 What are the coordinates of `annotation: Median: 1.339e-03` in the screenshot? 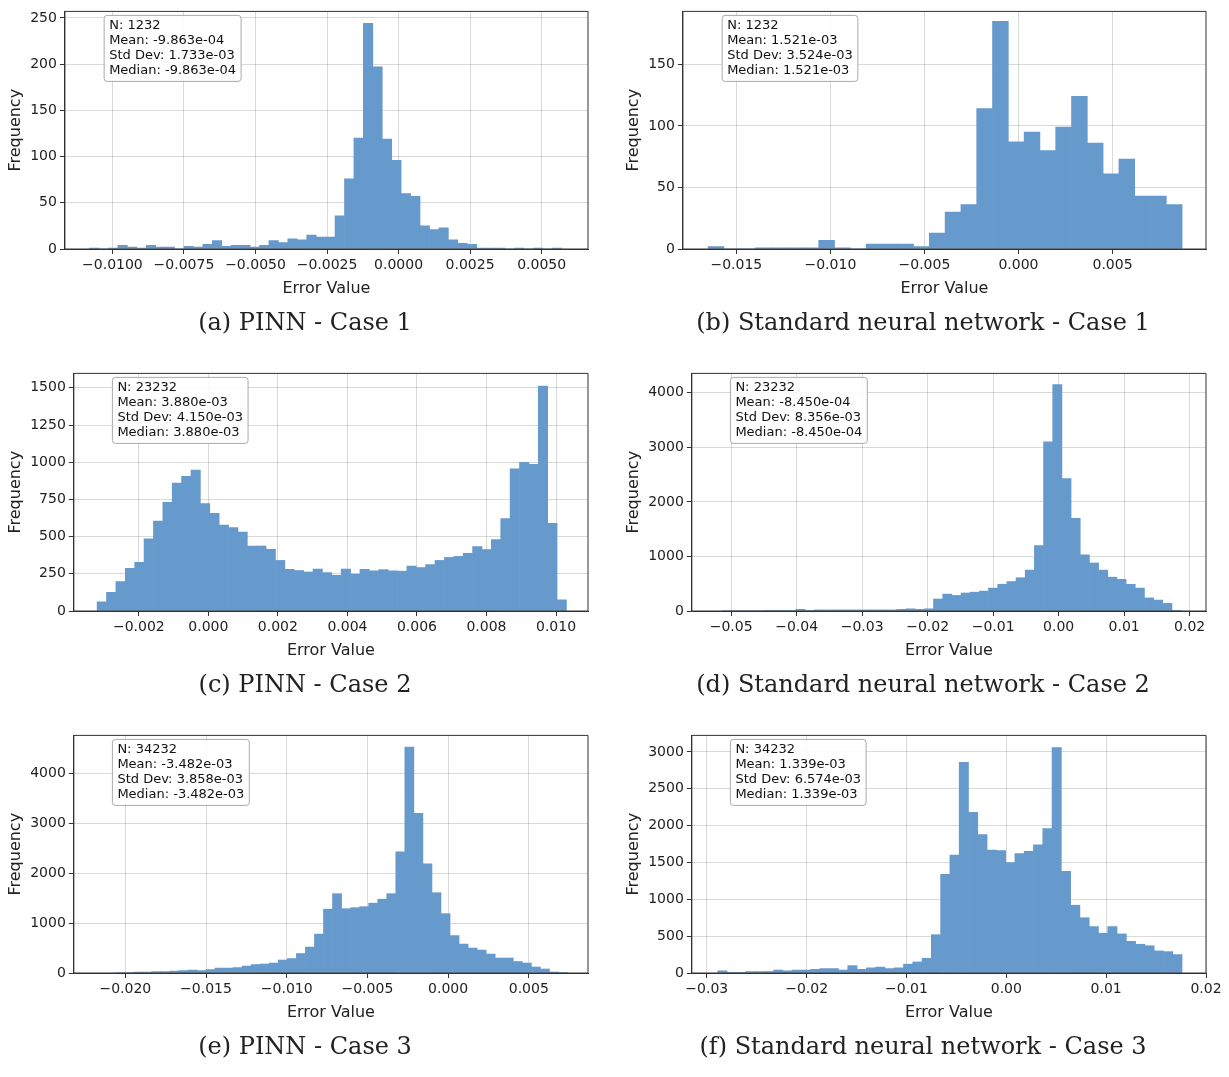 It's located at (796, 794).